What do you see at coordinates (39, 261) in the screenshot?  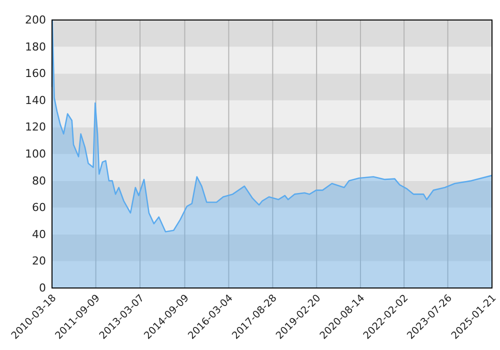 I see `y-tick-label: 20` at bounding box center [39, 261].